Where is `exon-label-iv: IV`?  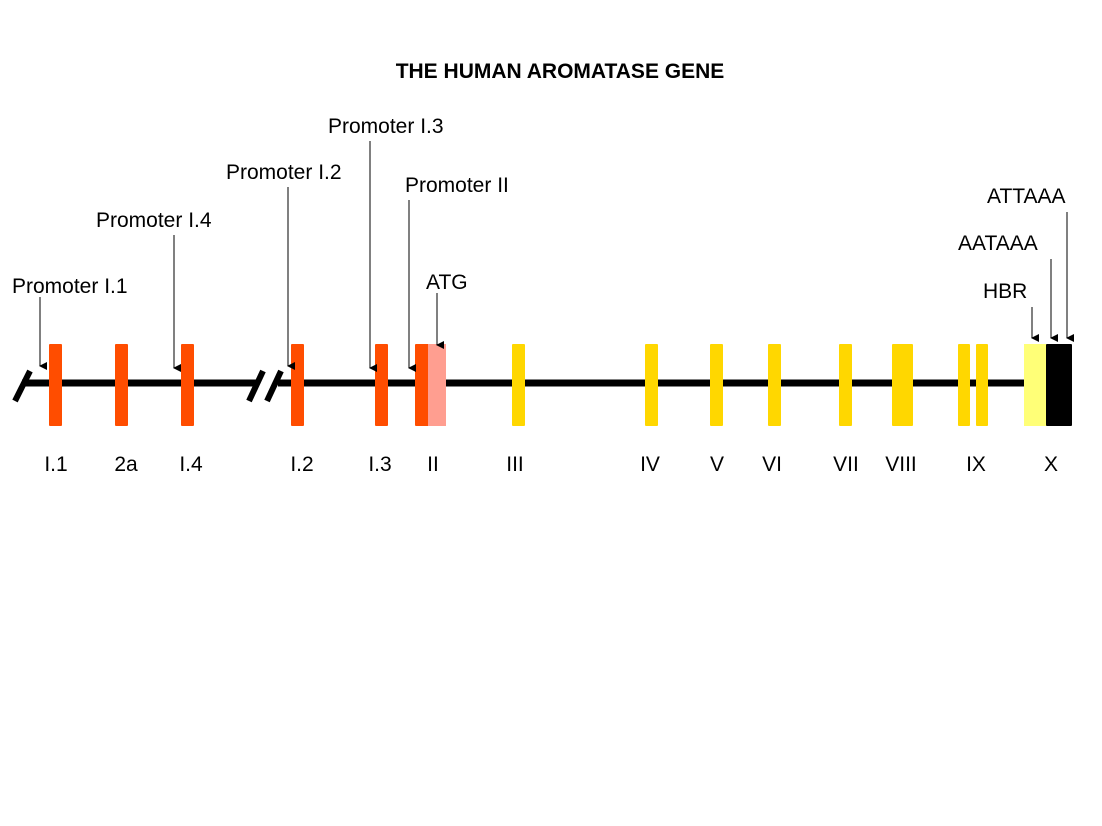
exon-label-iv: IV is located at coordinates (650, 464).